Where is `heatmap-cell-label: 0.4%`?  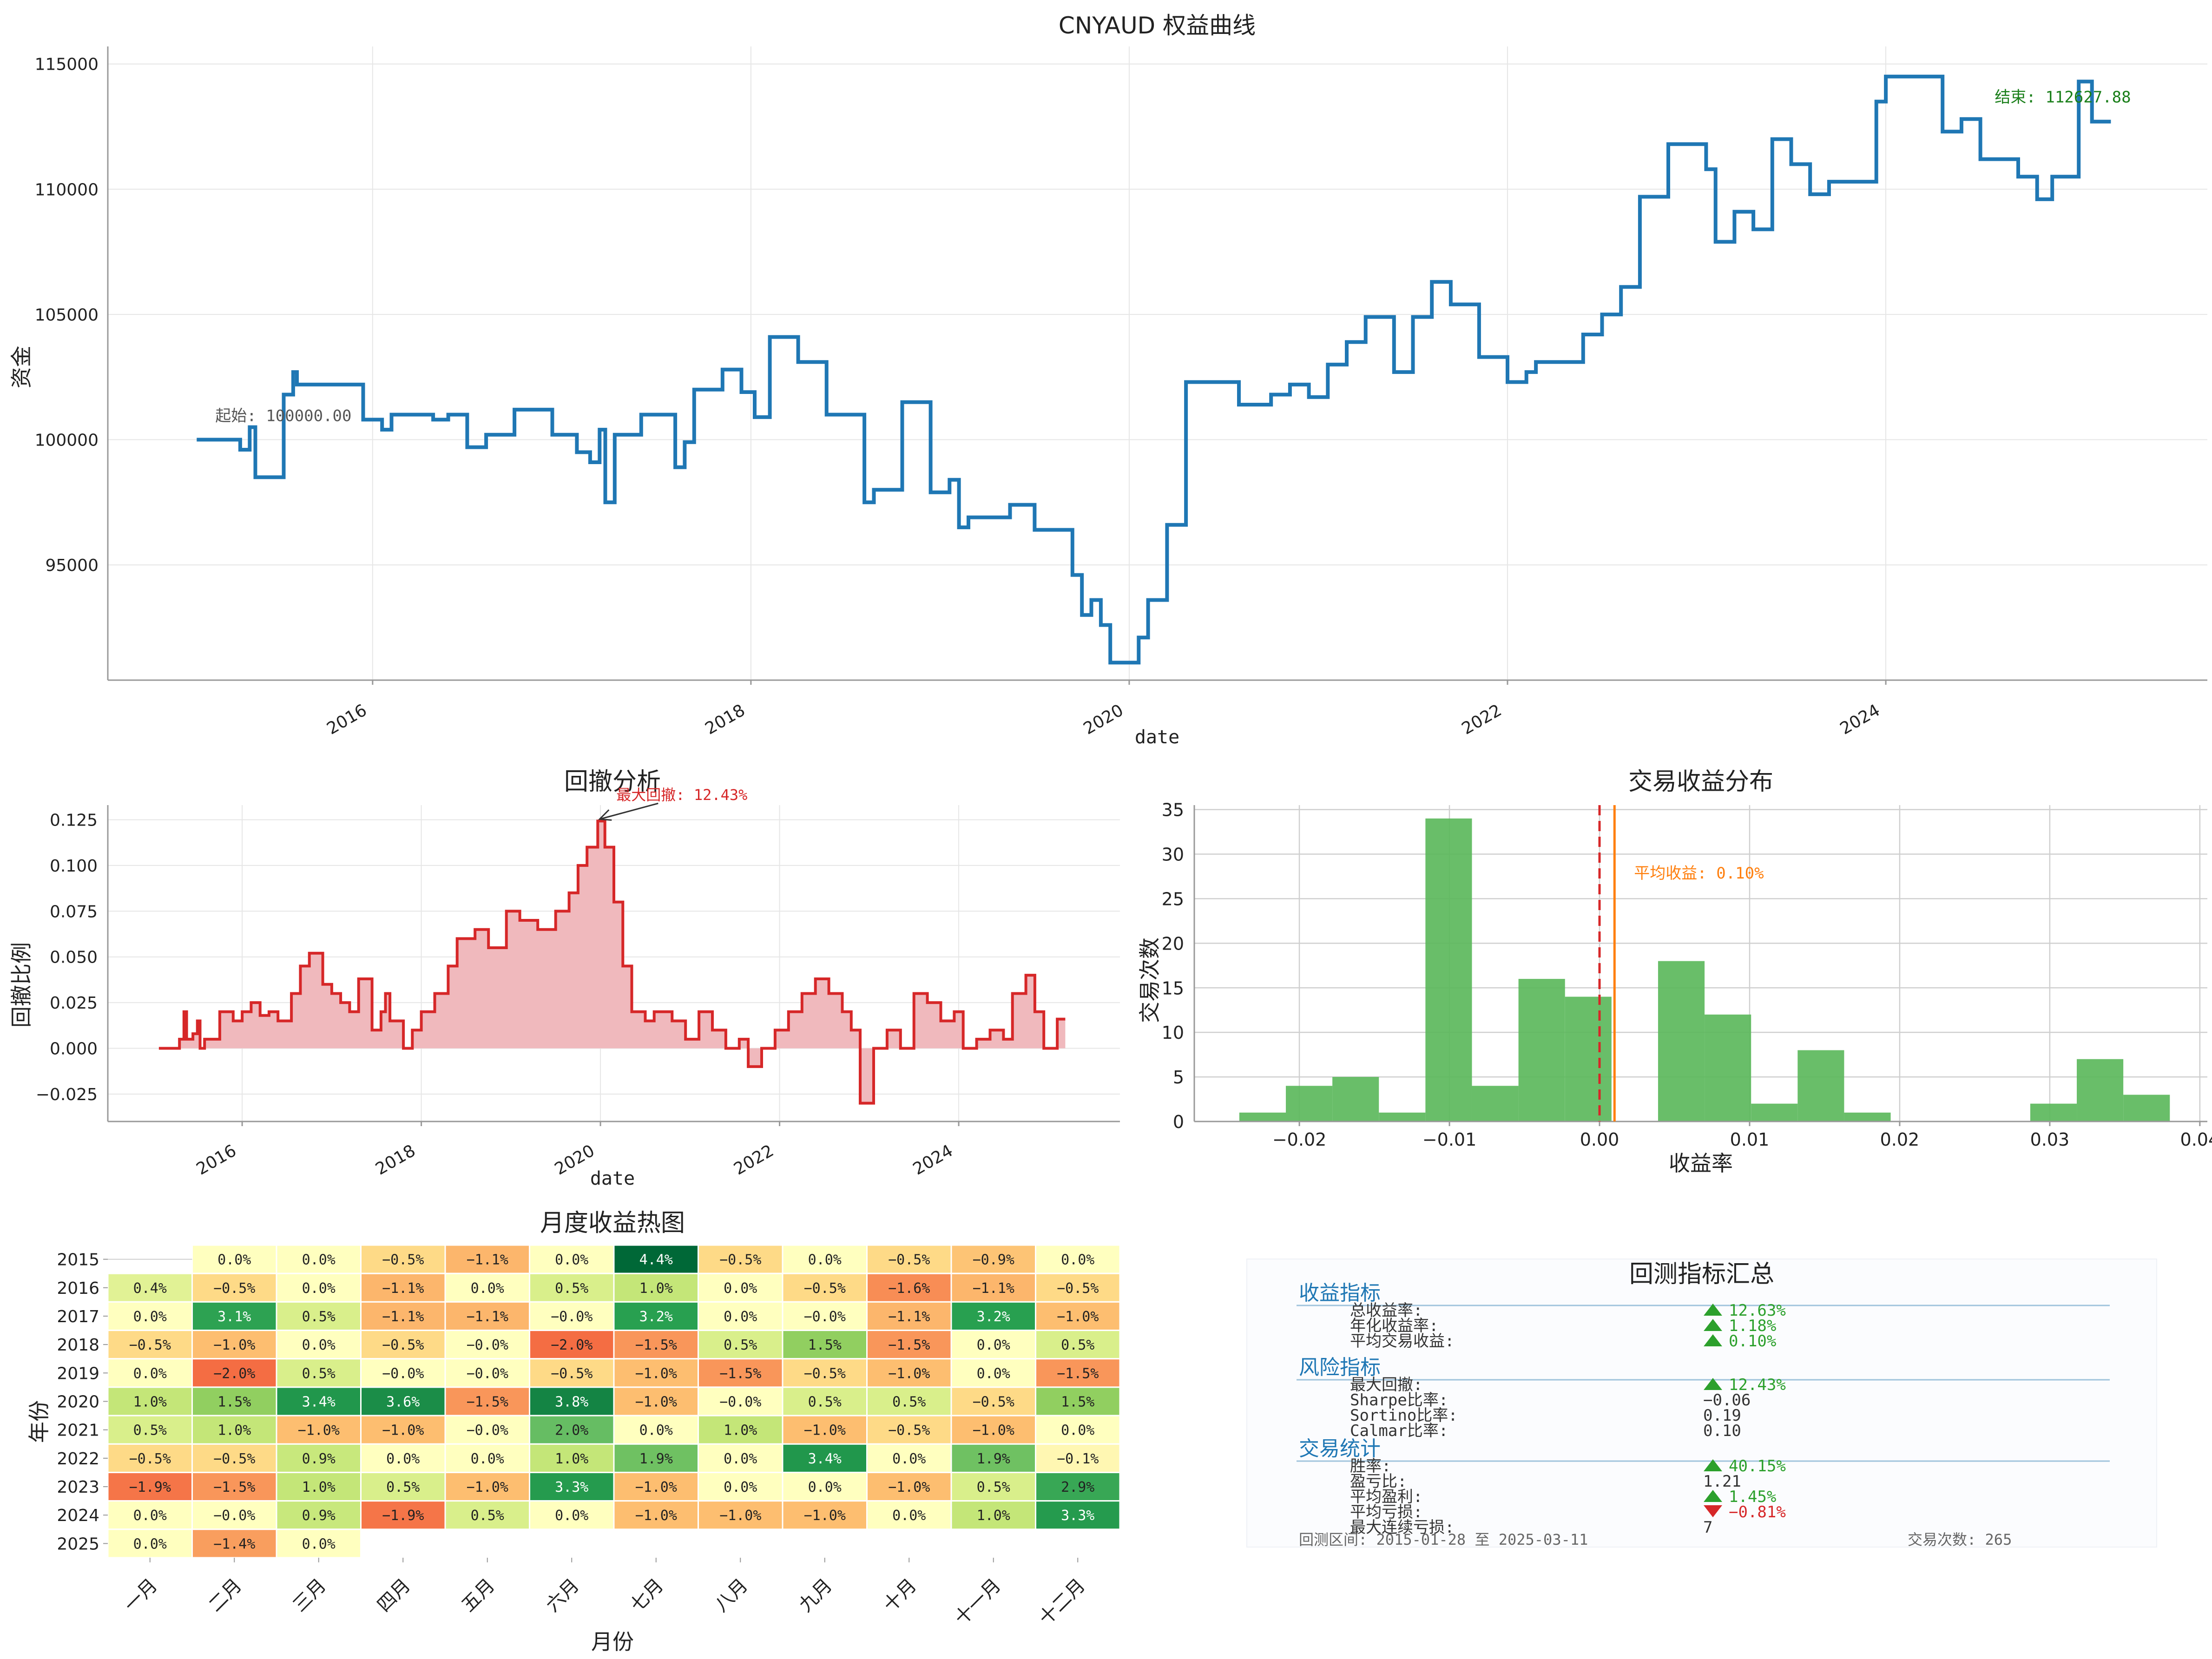
heatmap-cell-label: 0.4% is located at coordinates (150, 1288).